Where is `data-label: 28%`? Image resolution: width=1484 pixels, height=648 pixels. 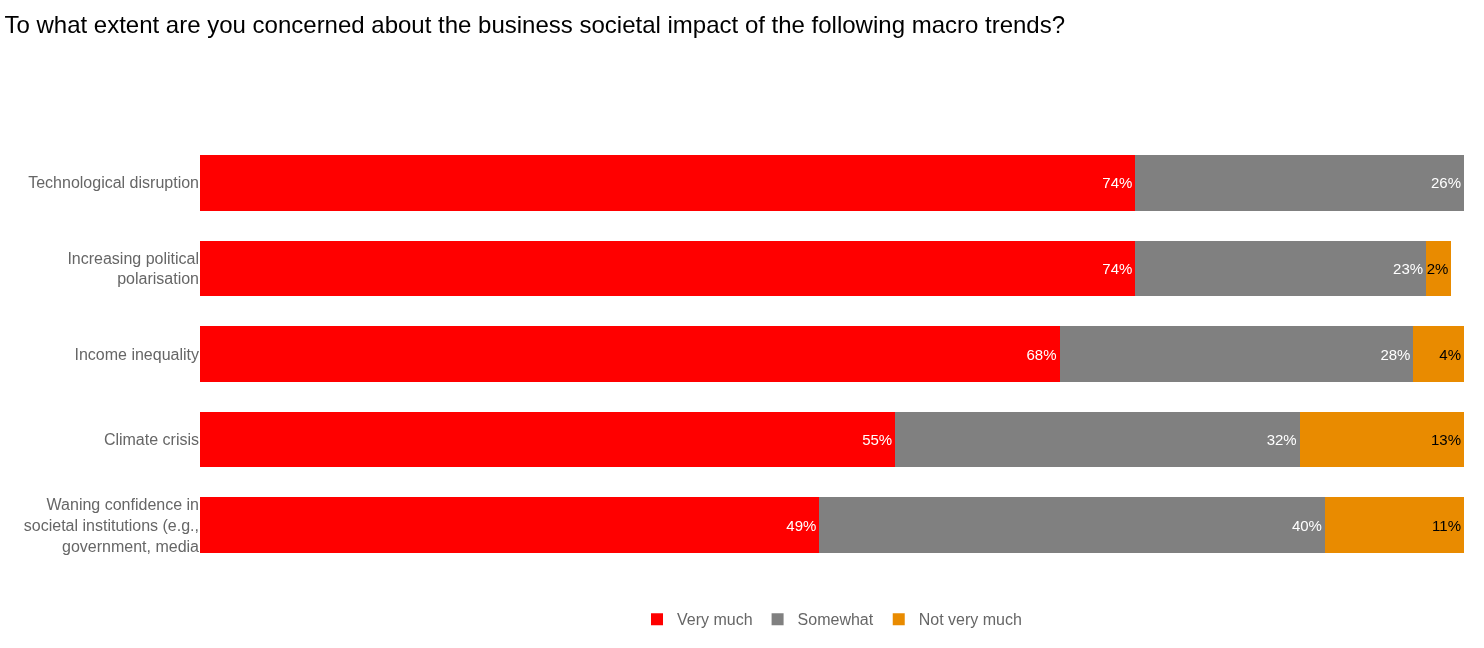
data-label: 28% is located at coordinates (1395, 354).